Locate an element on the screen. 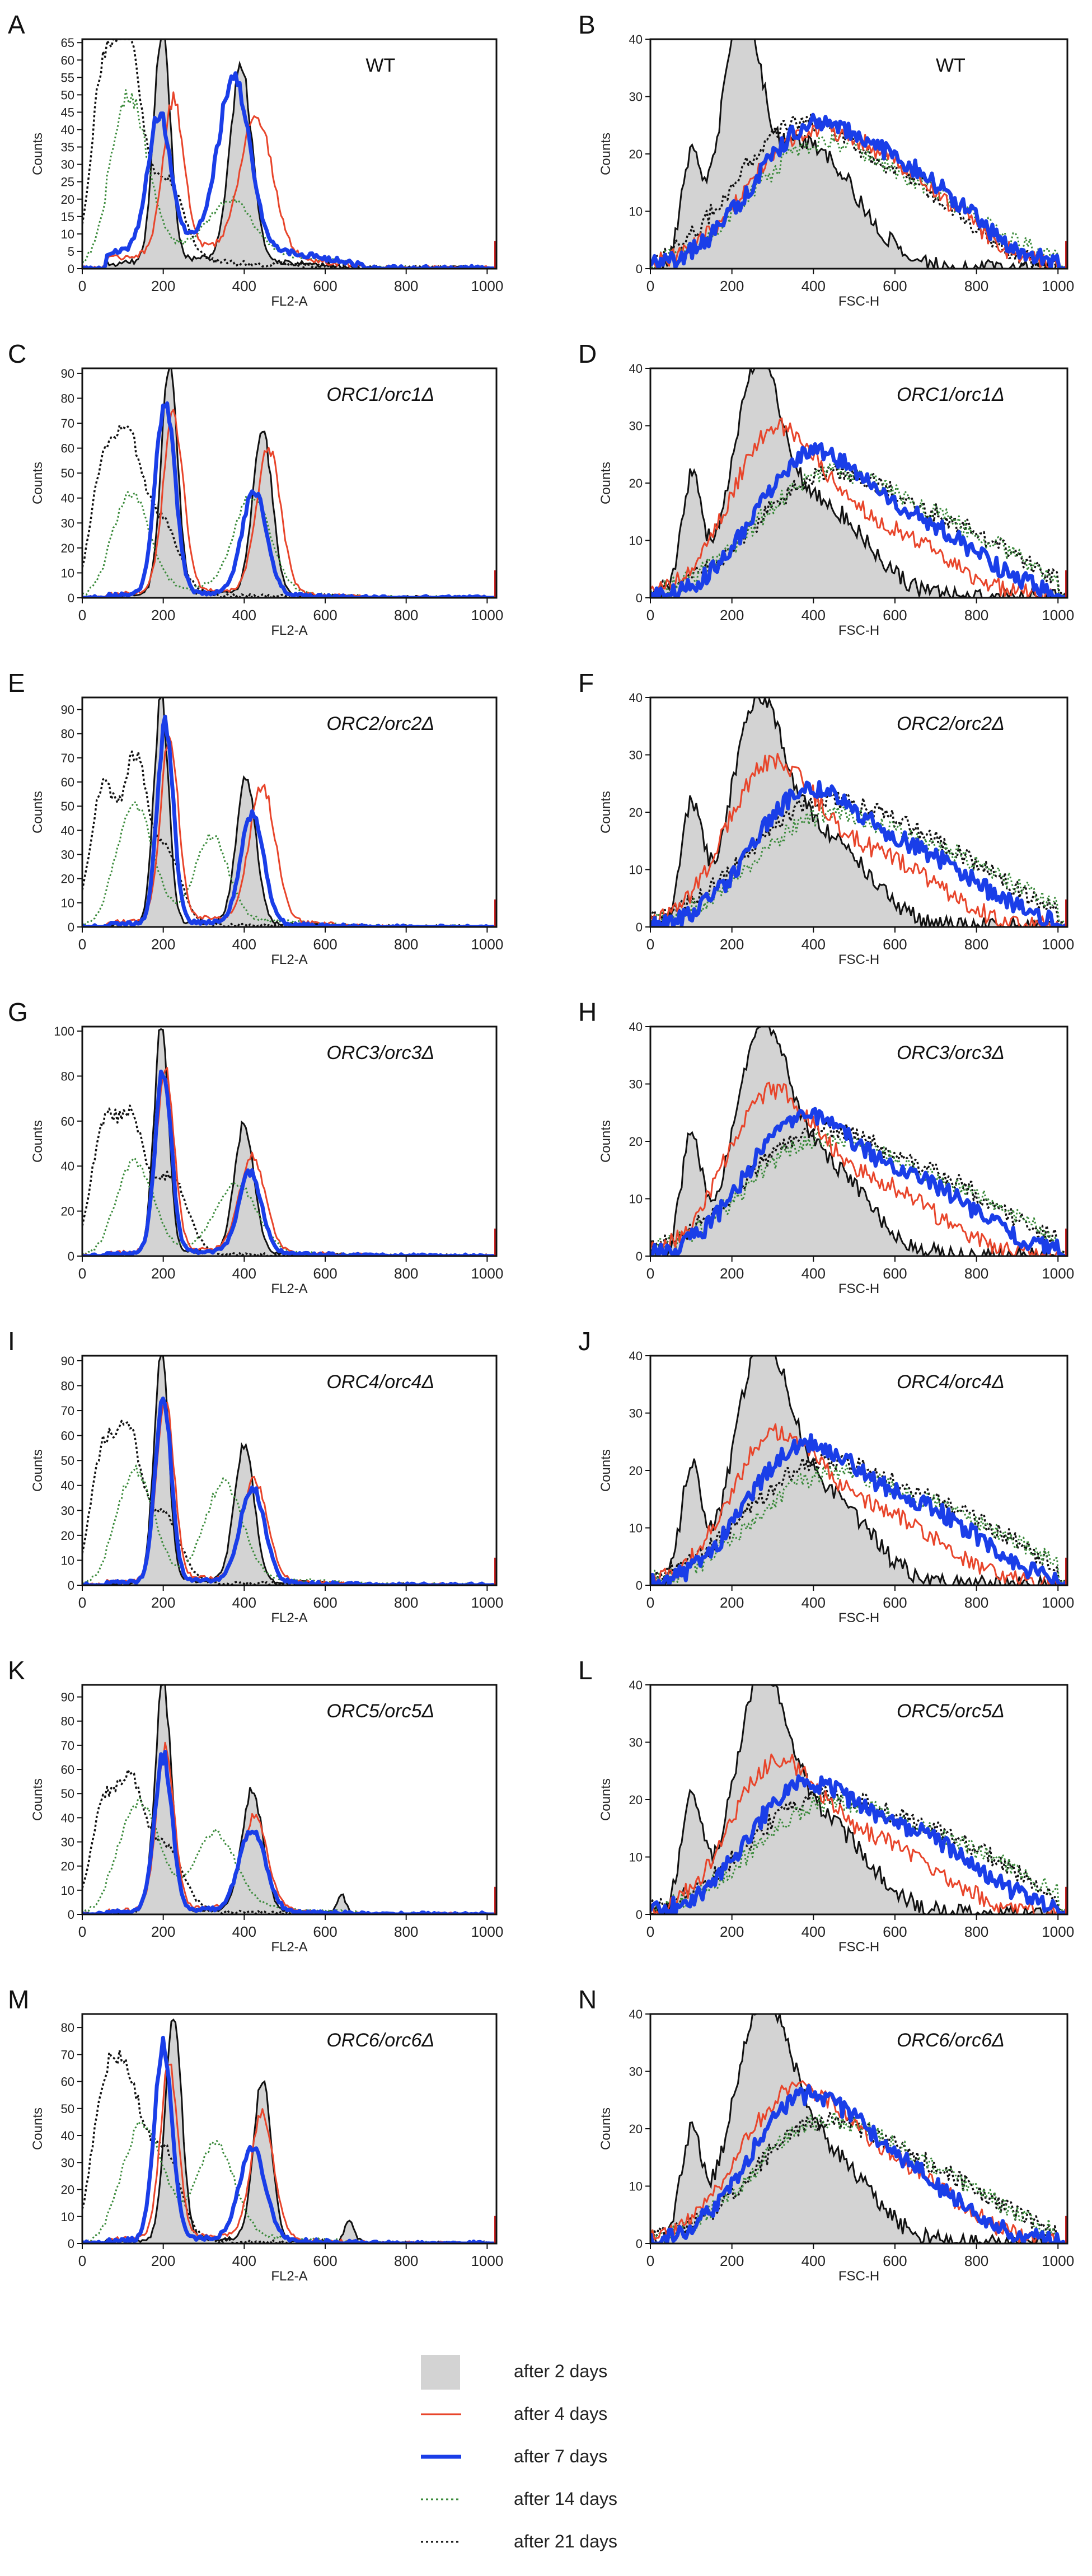  panel-letter: M is located at coordinates (18, 2000).